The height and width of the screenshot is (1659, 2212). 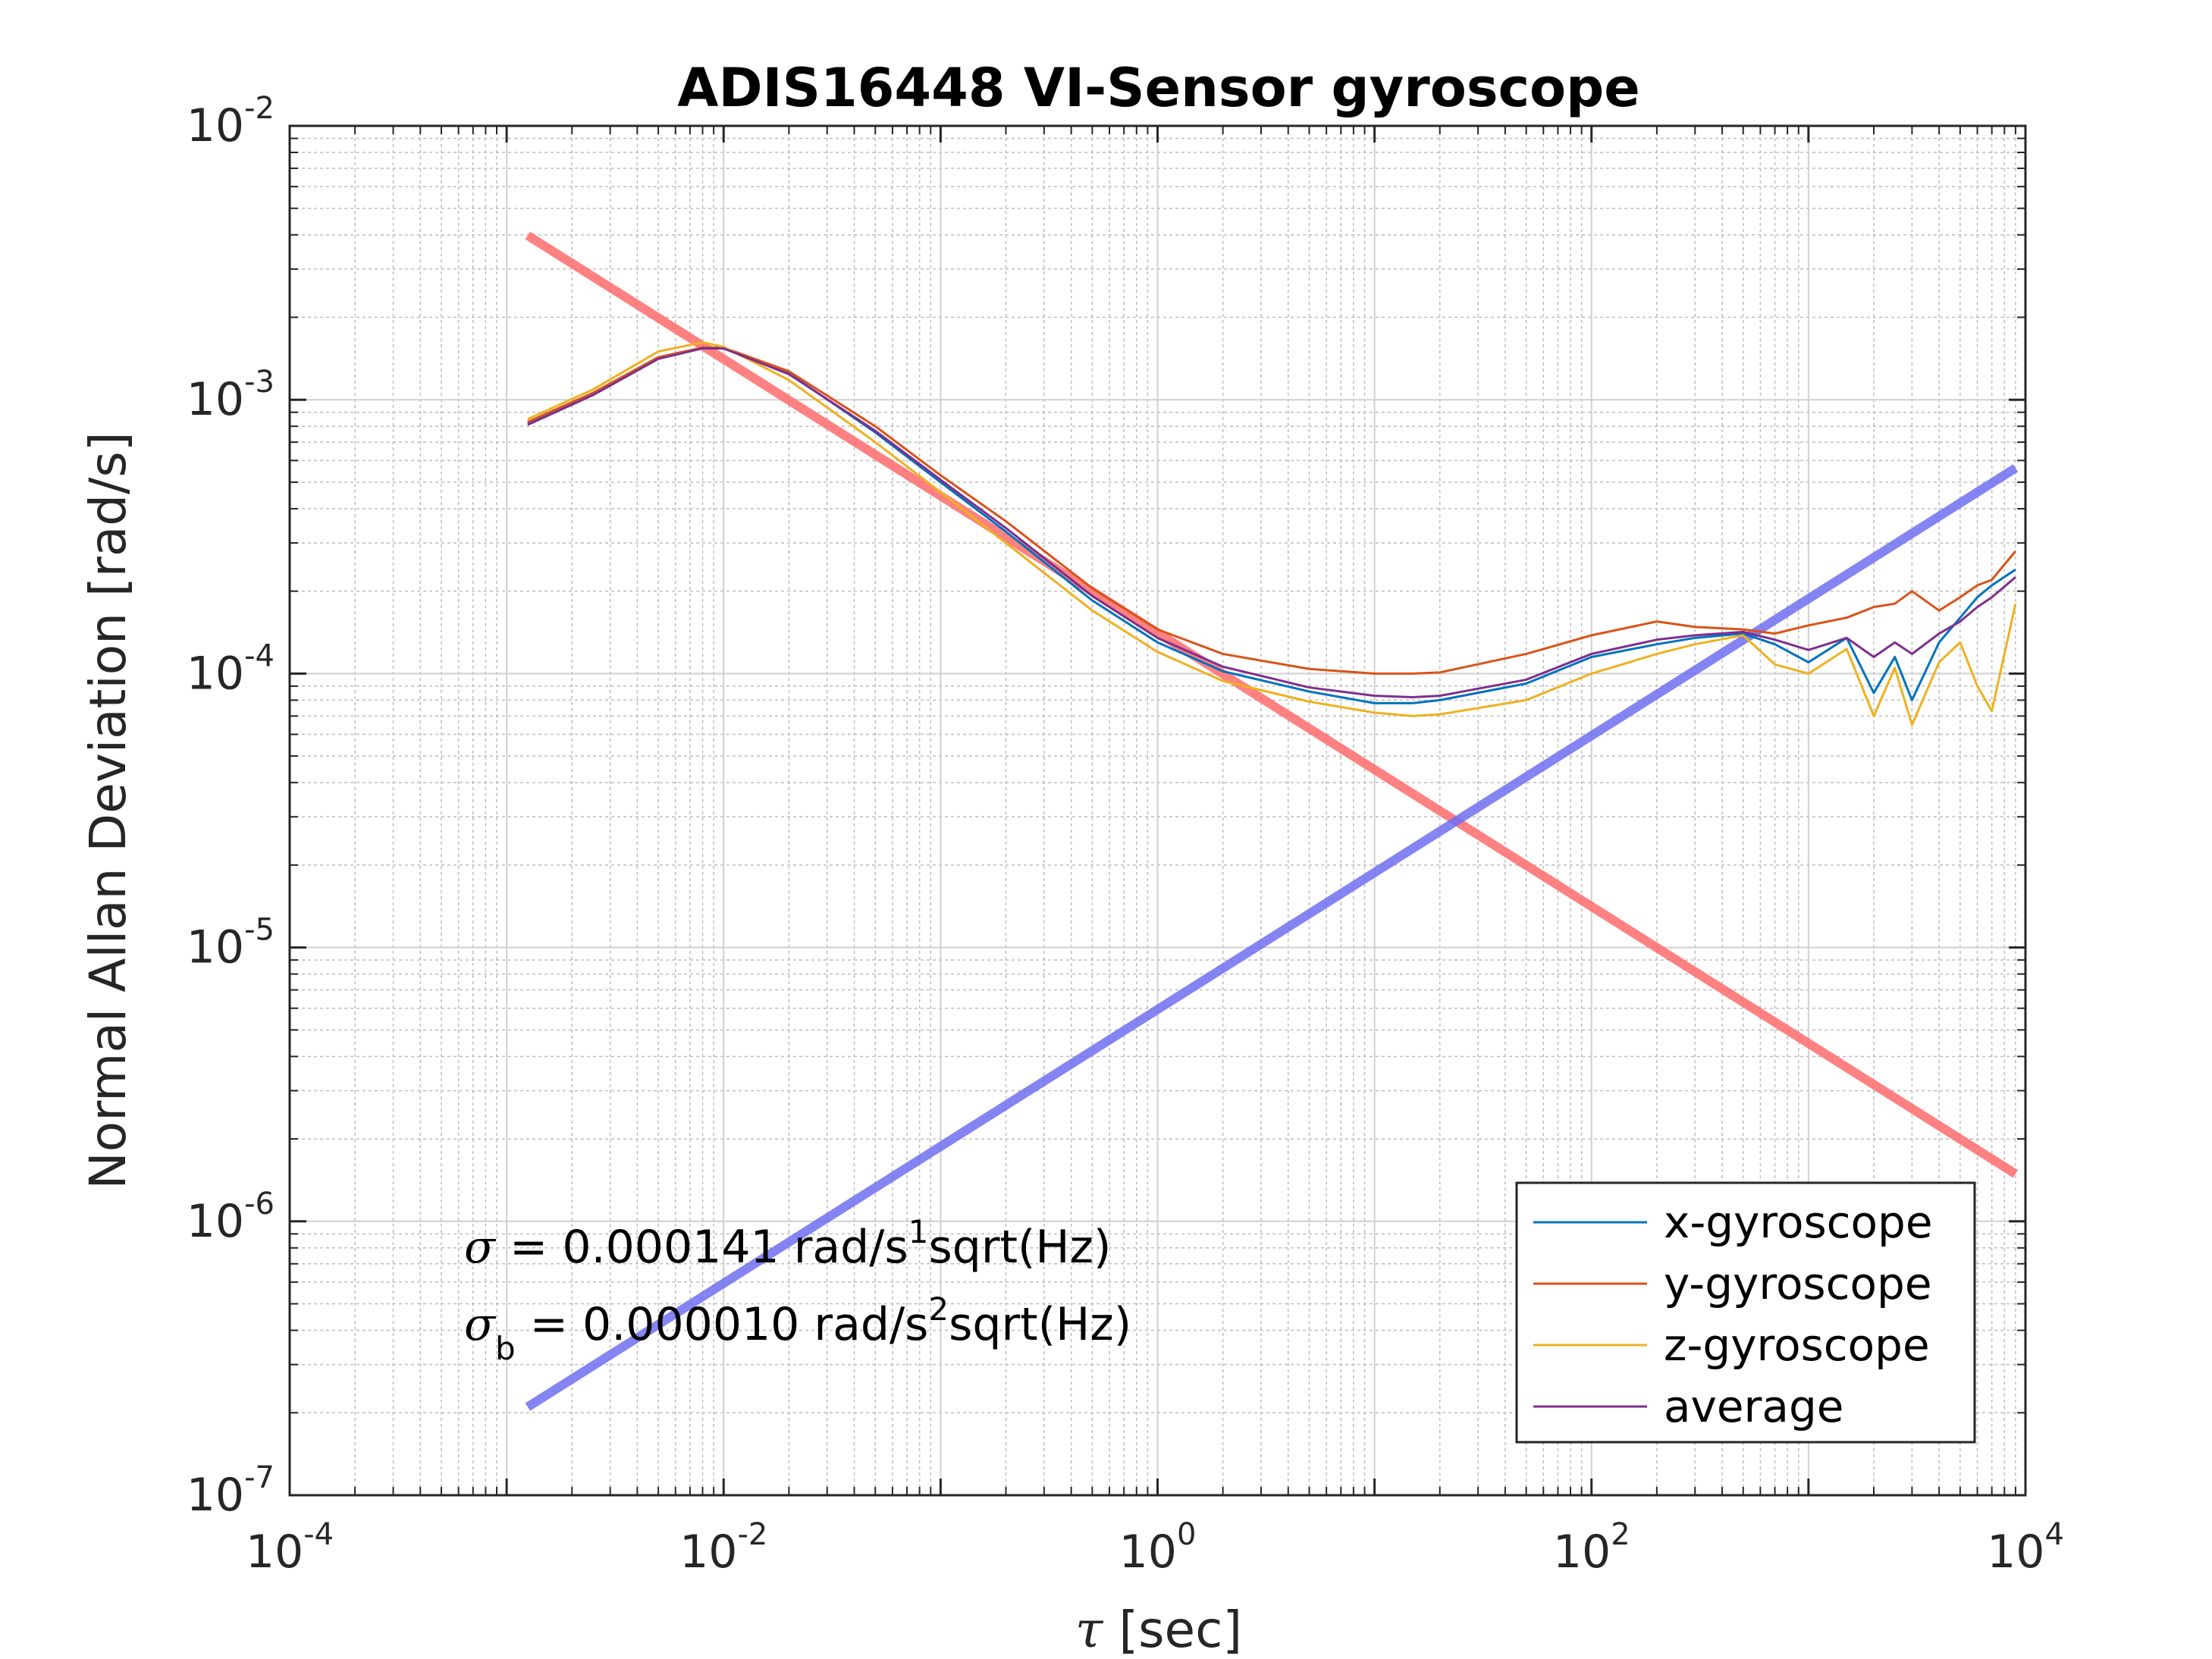 I want to click on annotation-sigma-b-symbol: σ, so click(x=480, y=1324).